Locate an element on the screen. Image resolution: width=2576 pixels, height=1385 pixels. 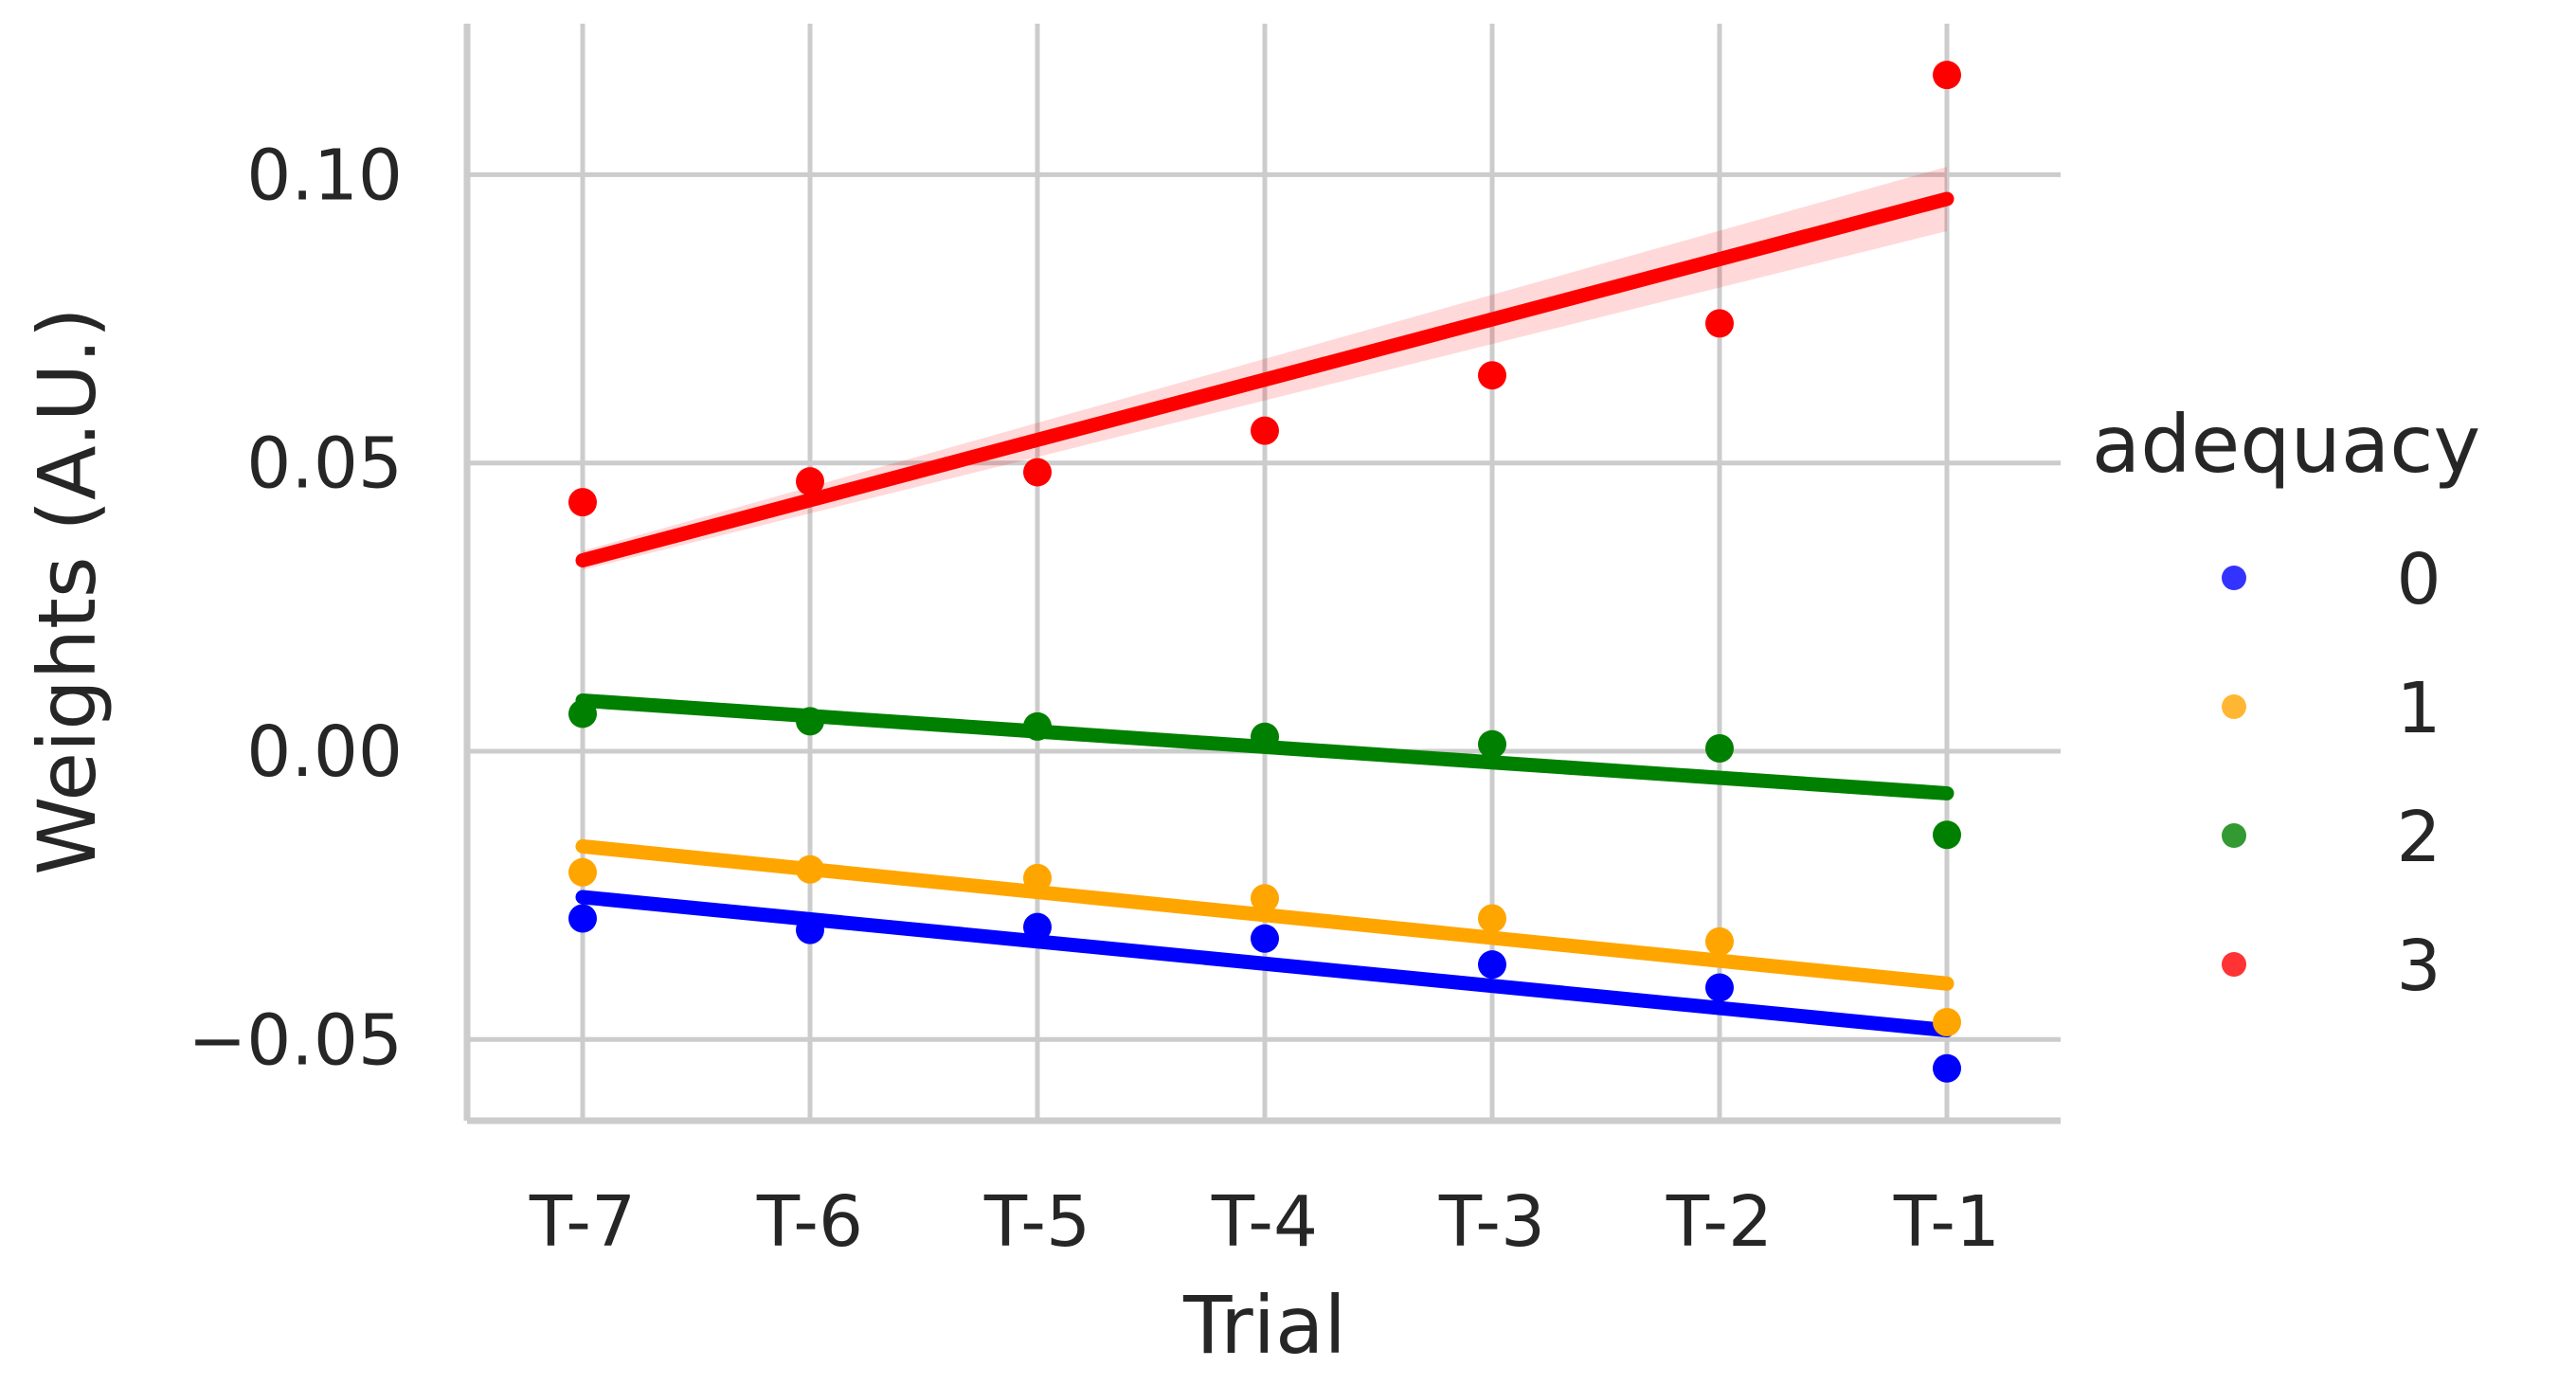
y-tick-label: 0.00 is located at coordinates (324, 752).